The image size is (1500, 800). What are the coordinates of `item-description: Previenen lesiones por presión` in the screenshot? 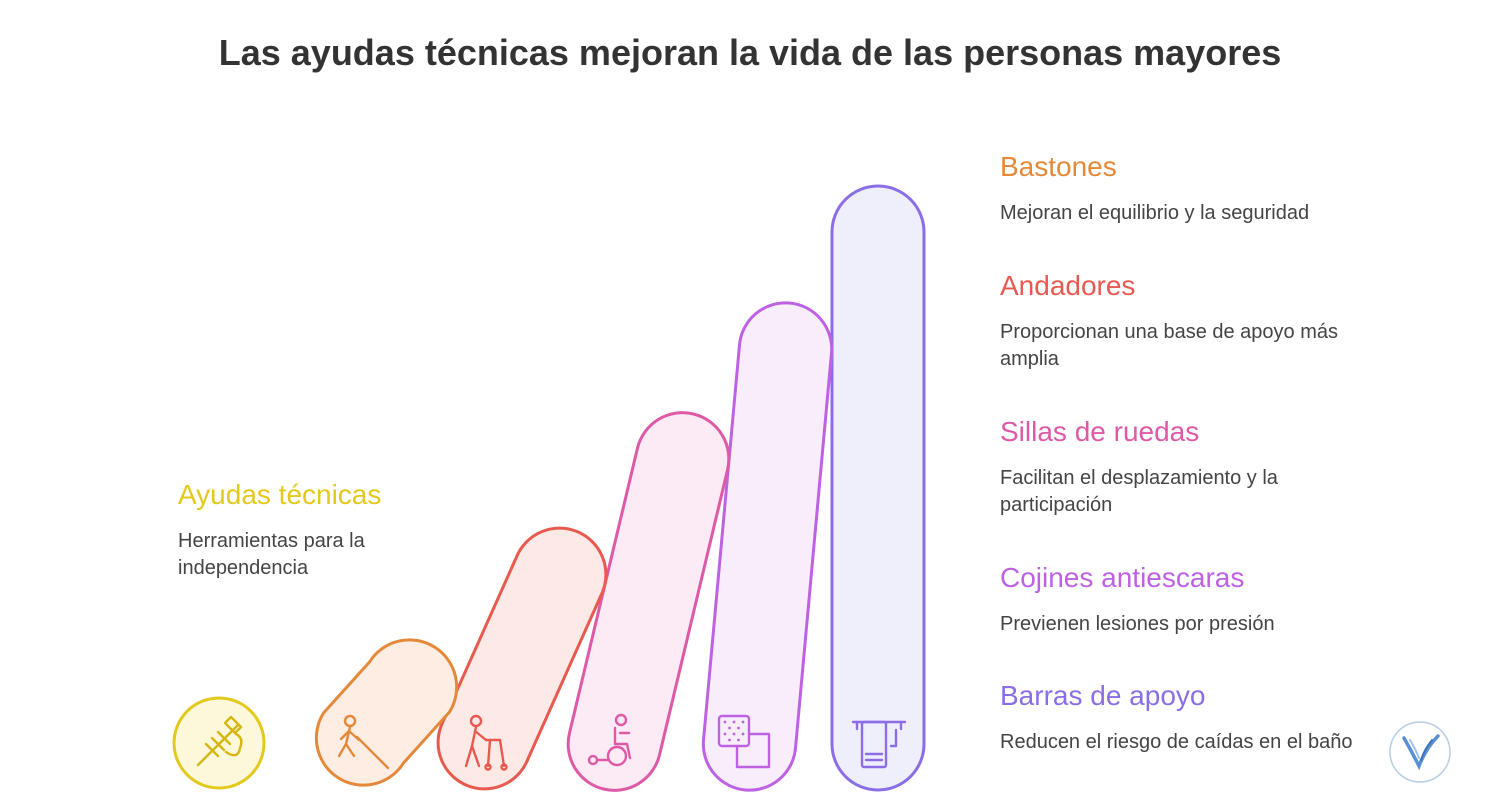 It's located at (1137, 624).